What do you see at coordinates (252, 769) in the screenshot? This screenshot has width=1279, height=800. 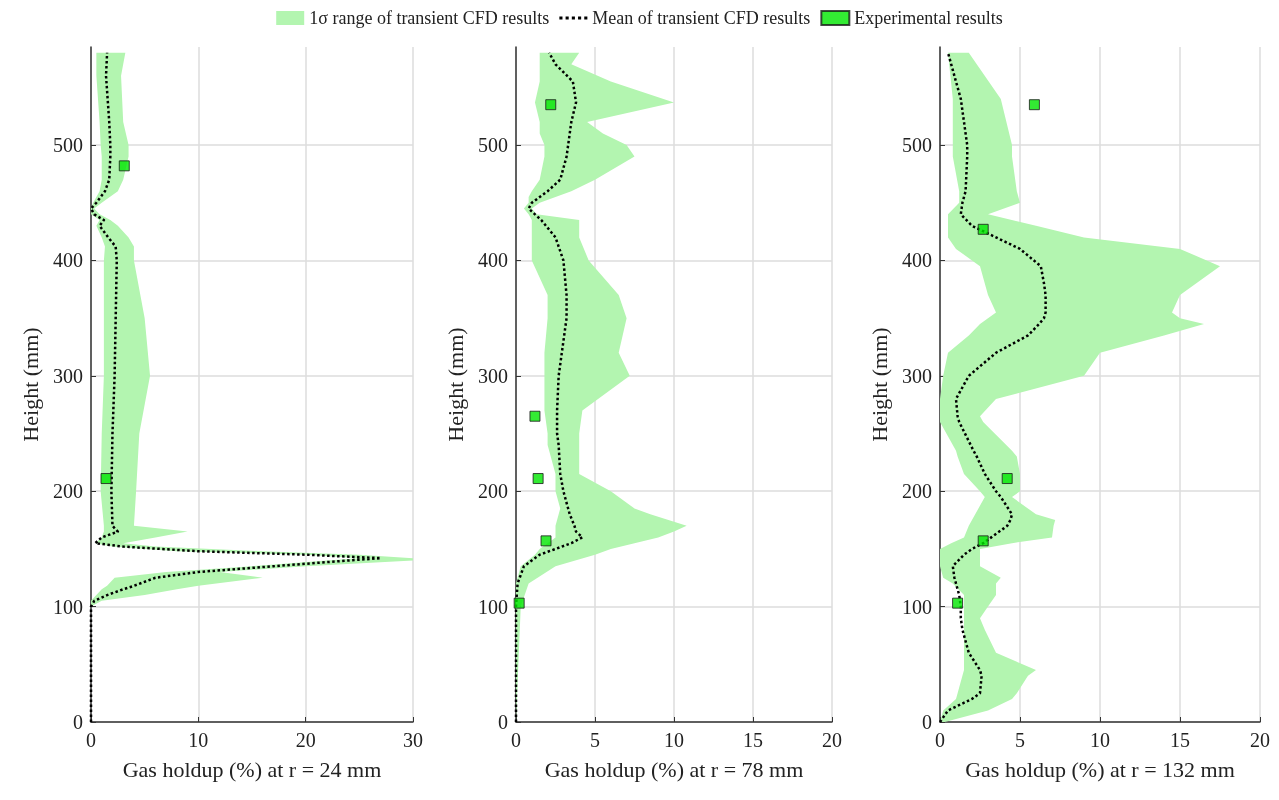 I see `x-axis-title: Gas holdup (%) at r = 24 mm` at bounding box center [252, 769].